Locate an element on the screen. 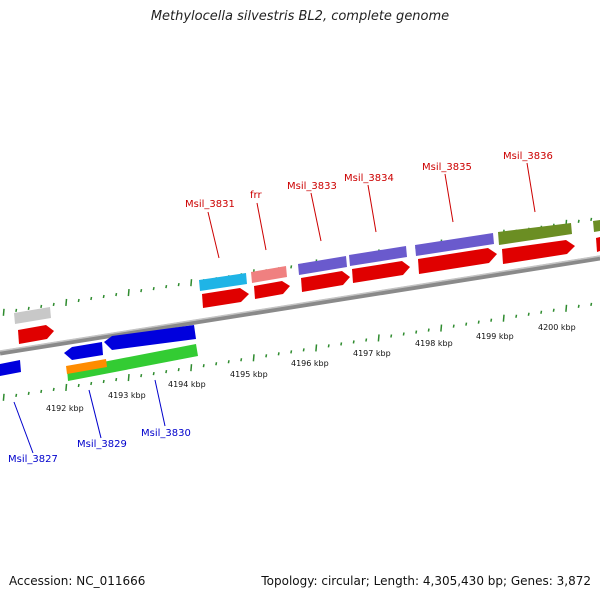 The image size is (600, 600). position-label: 4192 kbp is located at coordinates (65, 408).